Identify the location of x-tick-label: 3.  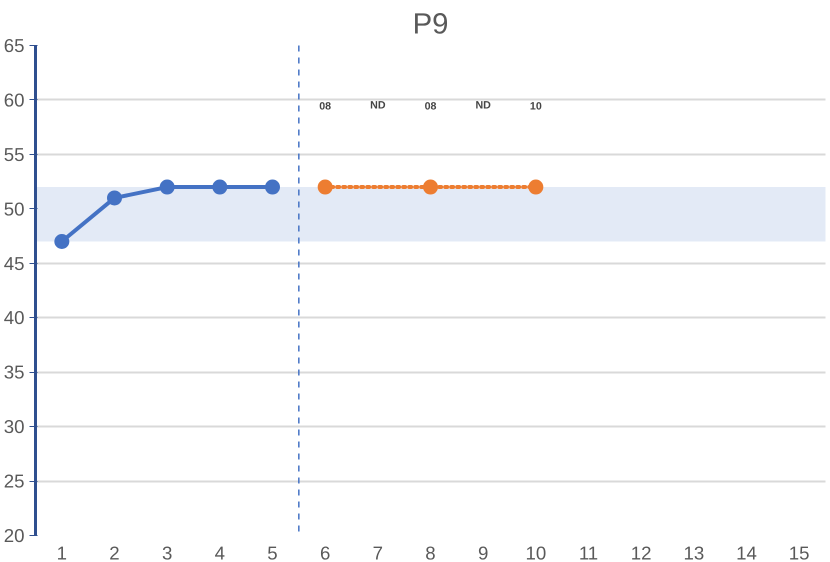
(167, 552).